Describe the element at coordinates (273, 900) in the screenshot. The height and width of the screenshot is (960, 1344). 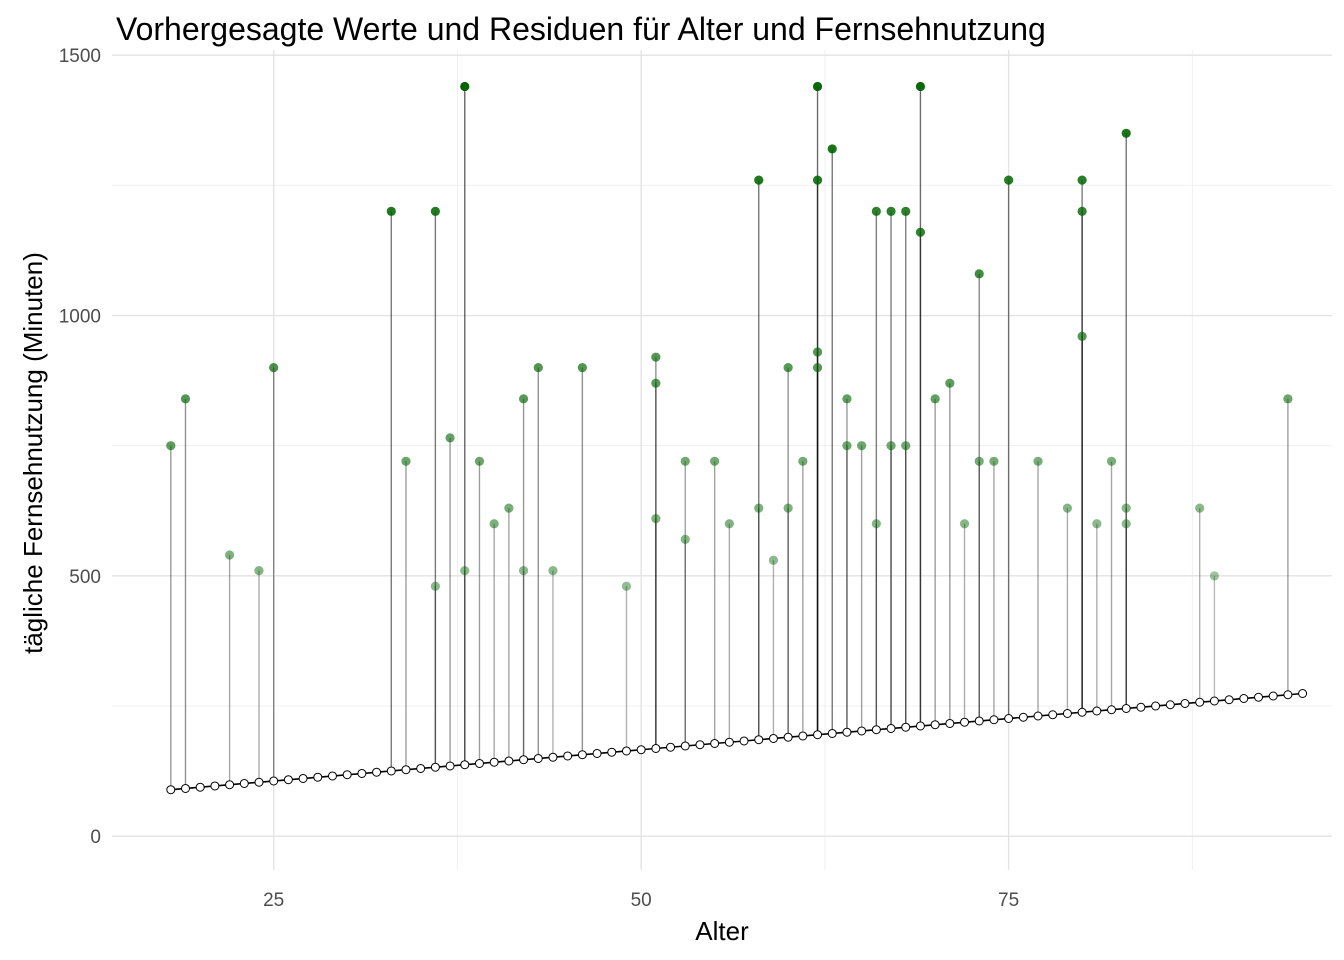
I see `x-tick-label: 25` at that location.